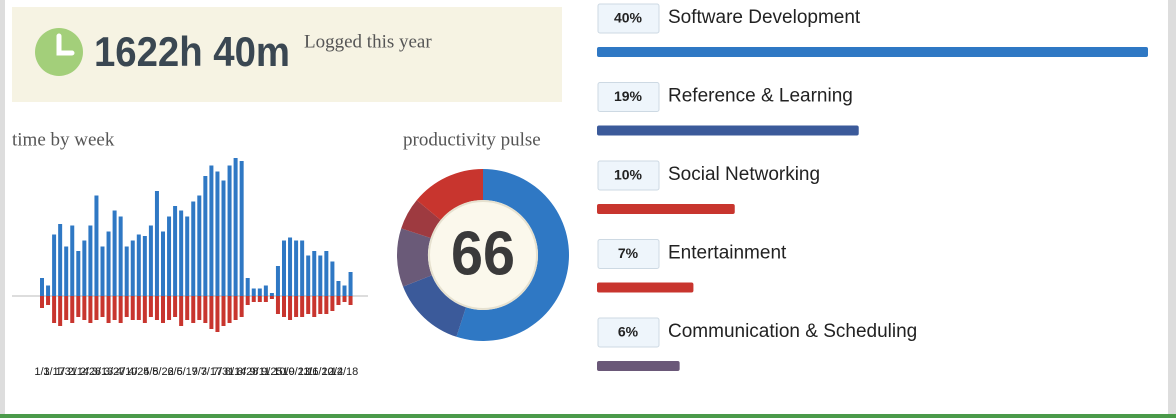 This screenshot has width=1176, height=418. I want to click on x-tick-label: 7/3, so click(199, 372).